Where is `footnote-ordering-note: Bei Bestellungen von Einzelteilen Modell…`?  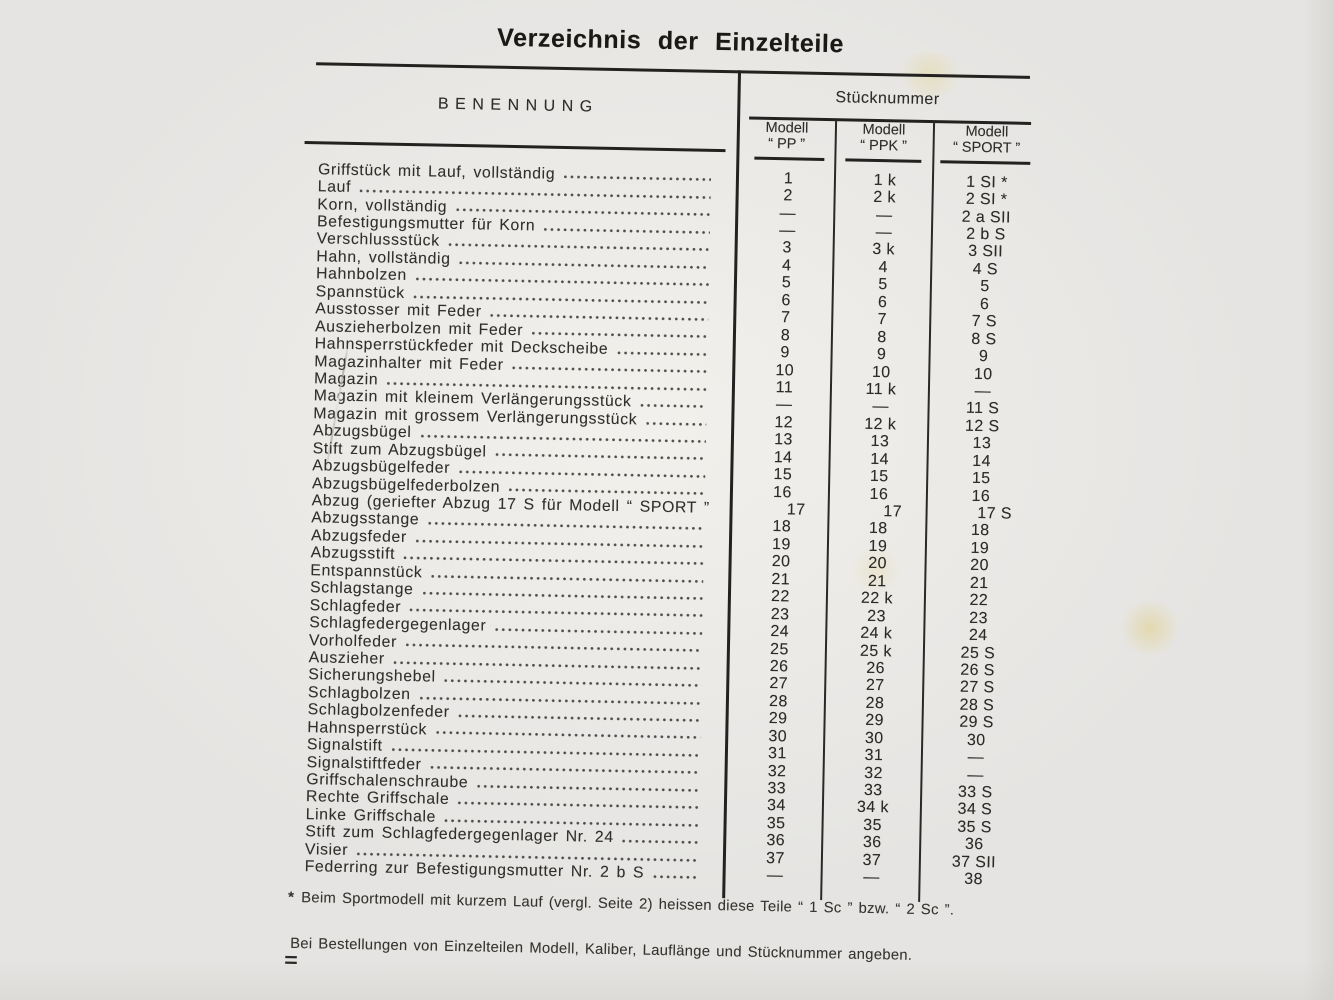
footnote-ordering-note: Bei Bestellungen von Einzelteilen Modell… is located at coordinates (601, 949).